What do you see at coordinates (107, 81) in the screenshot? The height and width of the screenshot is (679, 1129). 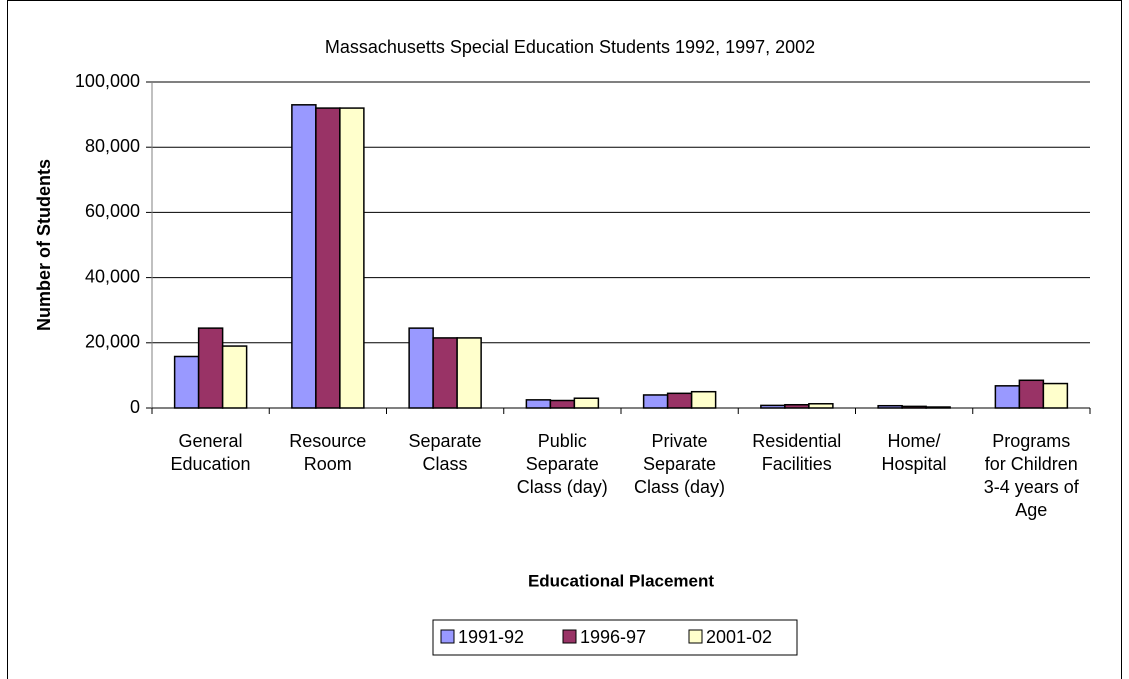 I see `y-tick-label: 100,000` at bounding box center [107, 81].